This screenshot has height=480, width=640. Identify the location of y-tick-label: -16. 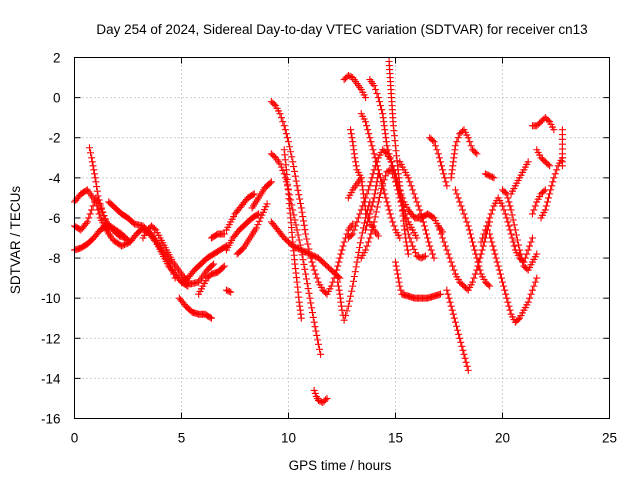
(51, 419).